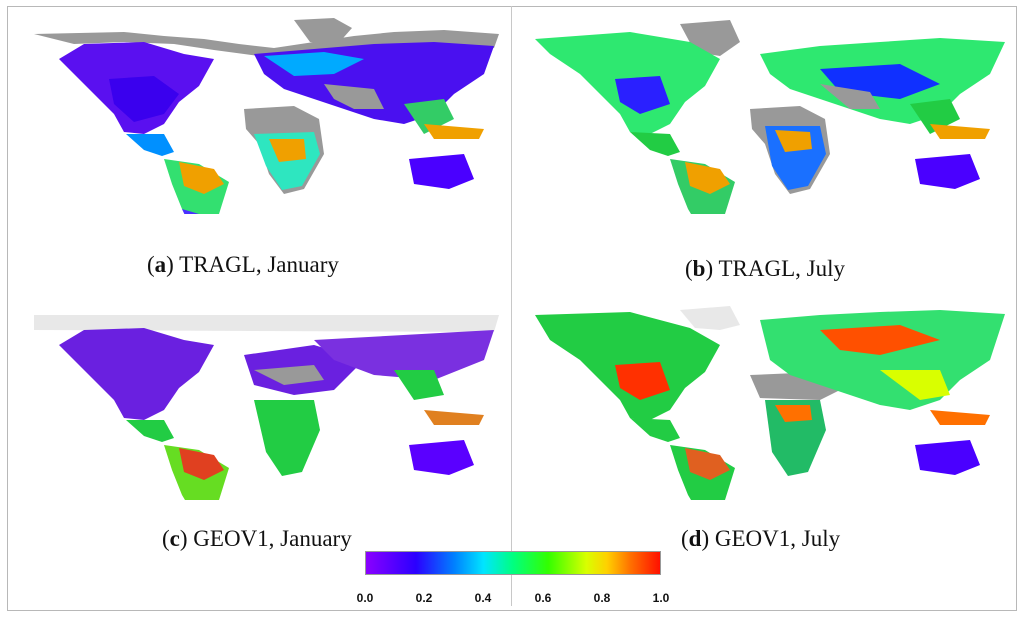 This screenshot has height=623, width=1024. I want to click on world-map-tragl-july, so click(770, 117).